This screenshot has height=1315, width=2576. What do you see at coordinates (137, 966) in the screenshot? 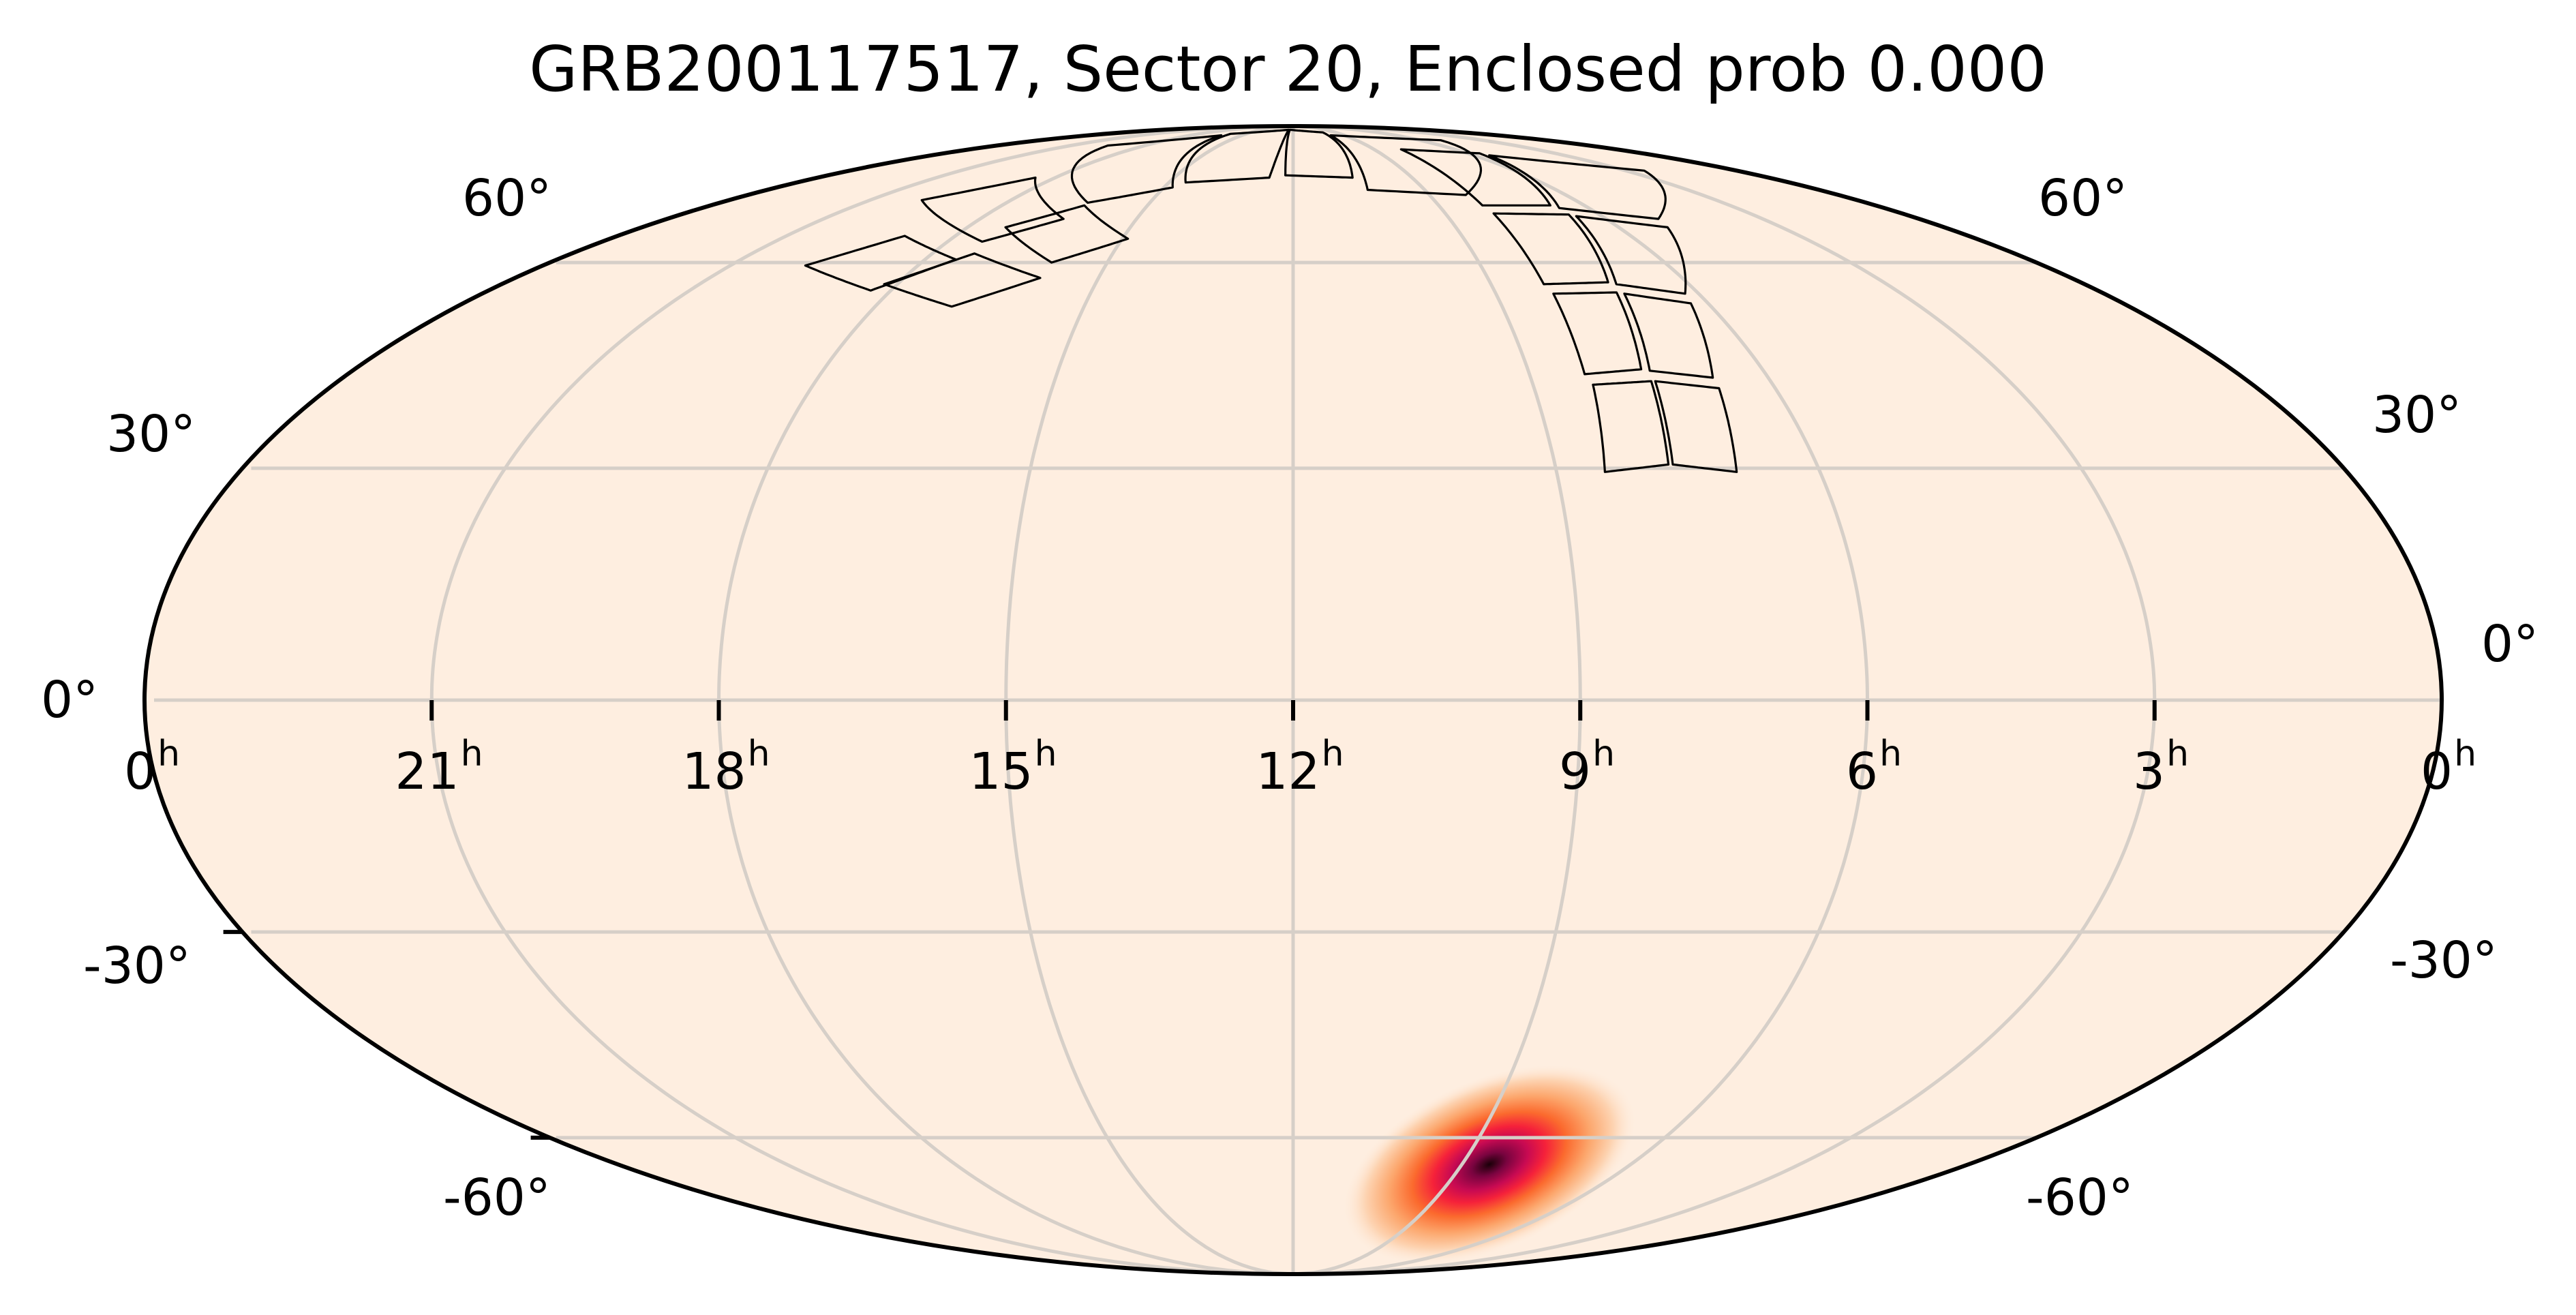
I see `dec-label-left: -30°` at bounding box center [137, 966].